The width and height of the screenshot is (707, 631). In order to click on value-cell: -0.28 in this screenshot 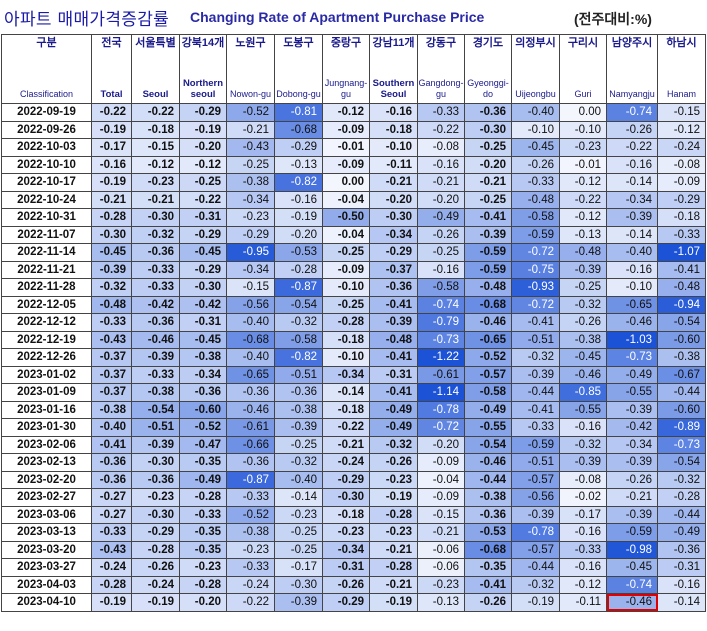, I will do `click(298, 269)`.